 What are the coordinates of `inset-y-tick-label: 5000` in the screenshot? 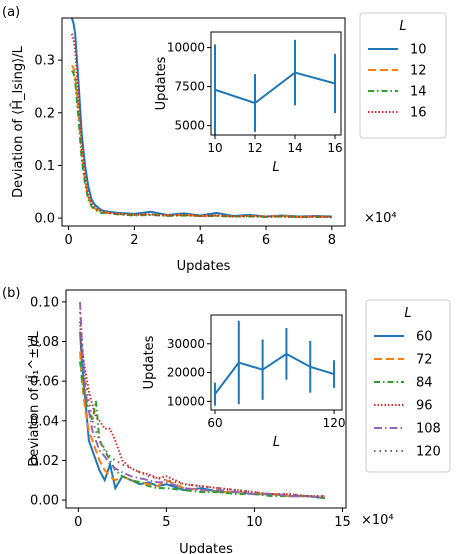 It's located at (189, 126).